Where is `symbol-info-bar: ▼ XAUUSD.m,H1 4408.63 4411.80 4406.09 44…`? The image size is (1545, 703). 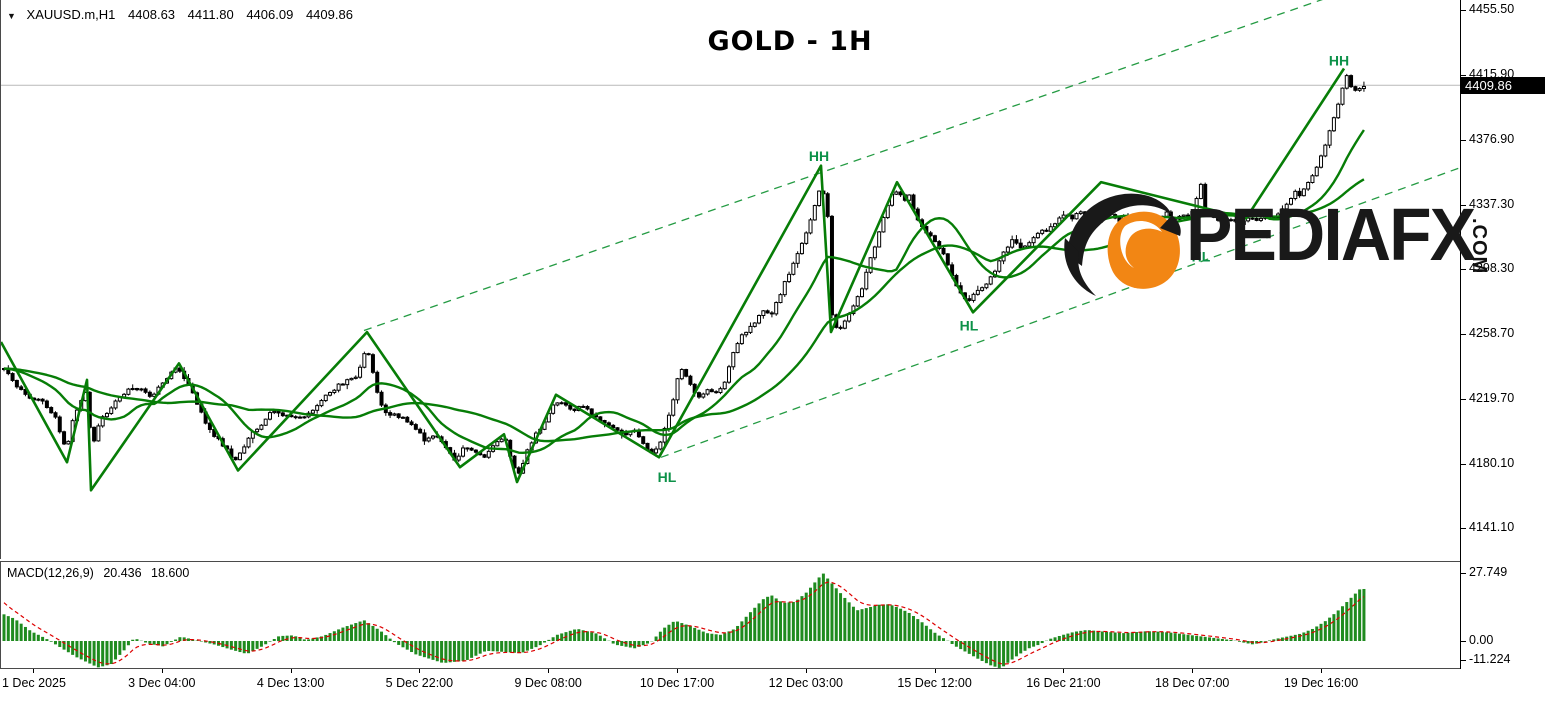 symbol-info-bar: ▼ XAUUSD.m,H1 4408.63 4411.80 4406.09 44… is located at coordinates (180, 14).